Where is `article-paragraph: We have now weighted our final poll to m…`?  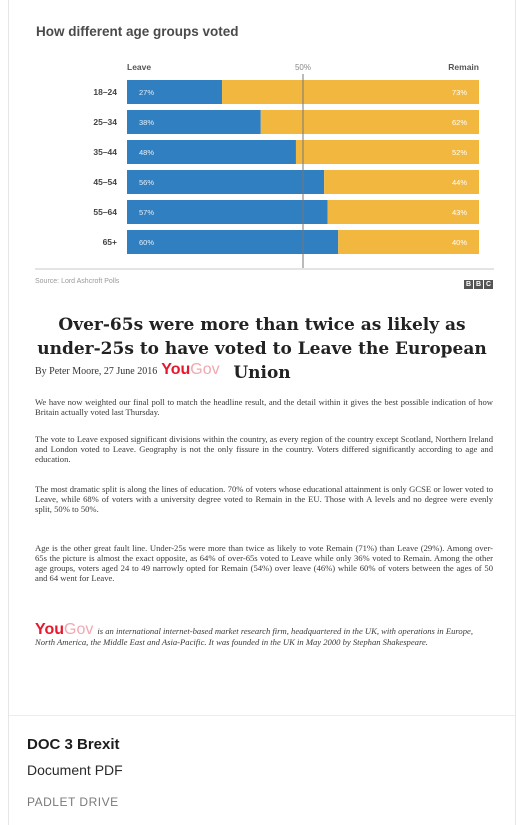 article-paragraph: We have now weighted our final poll to m… is located at coordinates (264, 407).